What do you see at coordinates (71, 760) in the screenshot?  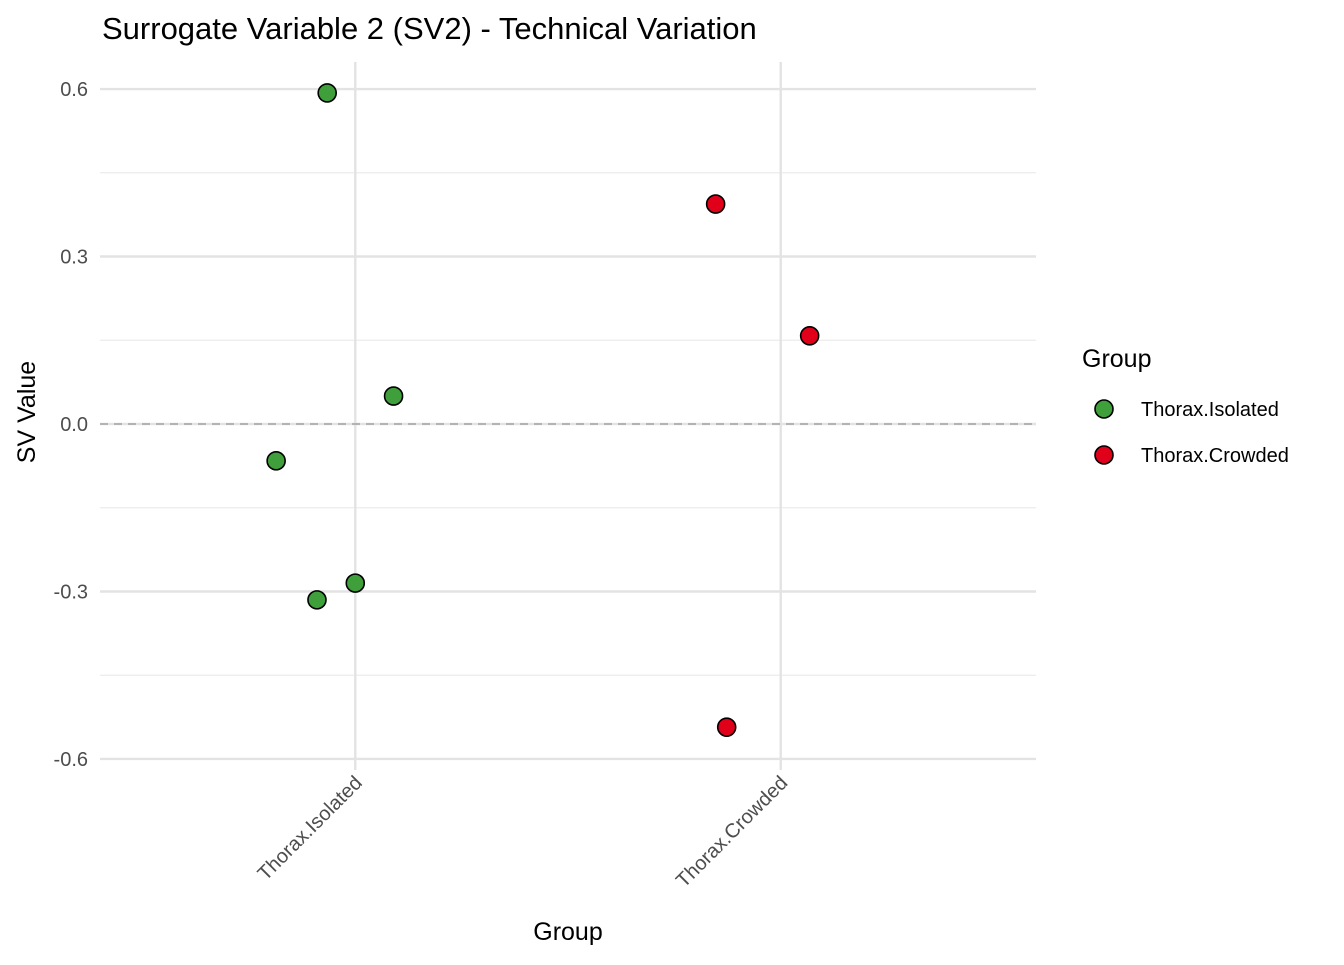 I see `y-tick-label: -0.6` at bounding box center [71, 760].